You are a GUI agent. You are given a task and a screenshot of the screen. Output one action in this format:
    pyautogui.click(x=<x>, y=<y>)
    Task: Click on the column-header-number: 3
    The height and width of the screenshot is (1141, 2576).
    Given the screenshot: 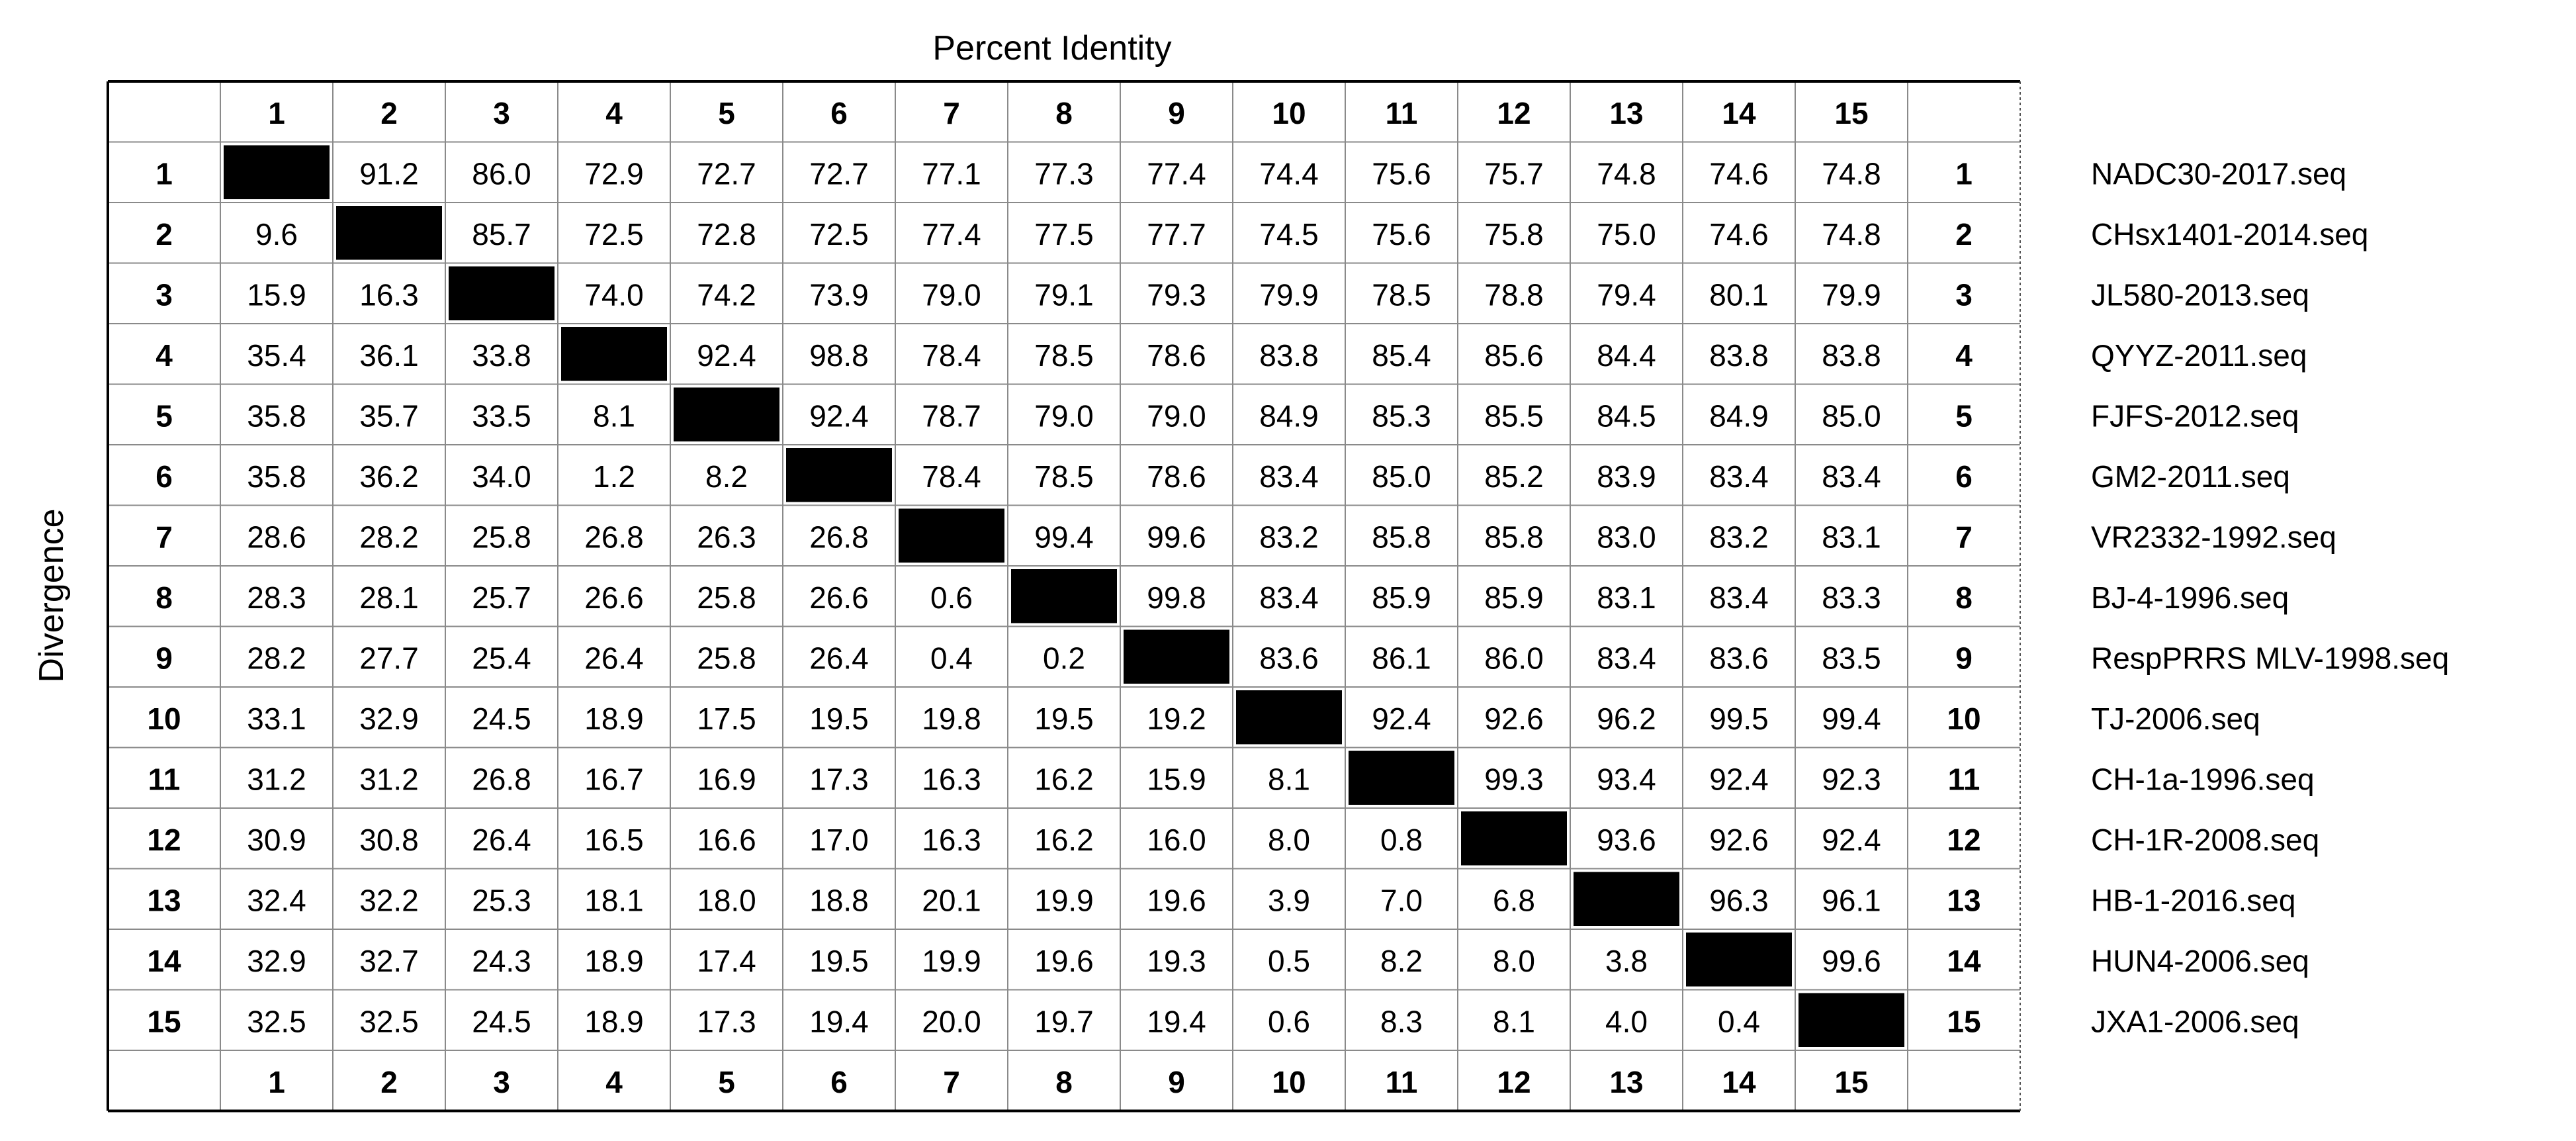 What is the action you would take?
    pyautogui.click(x=501, y=113)
    